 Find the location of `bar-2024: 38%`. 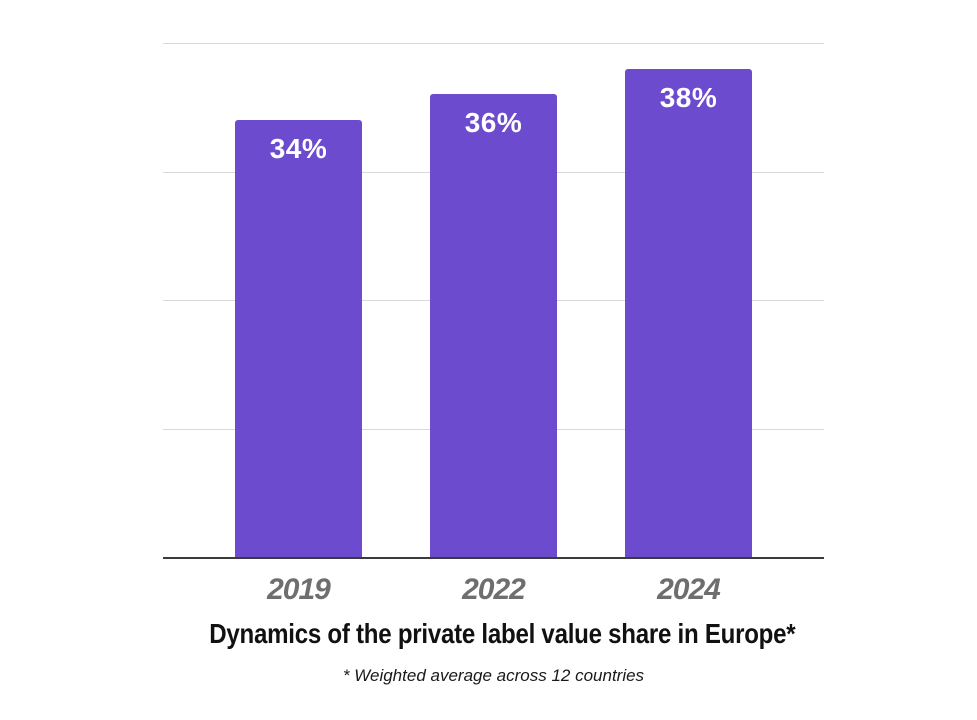

bar-2024: 38% is located at coordinates (688, 312).